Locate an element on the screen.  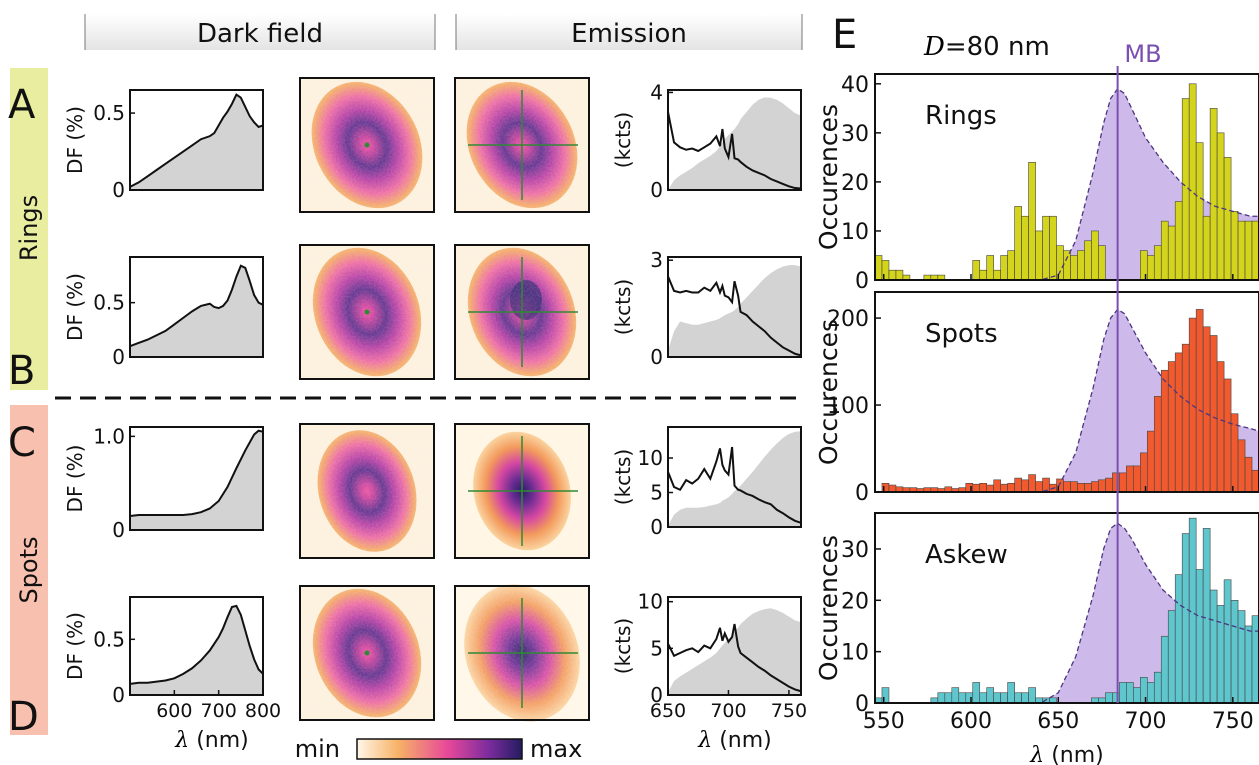
spots-band is located at coordinates (29, 570).